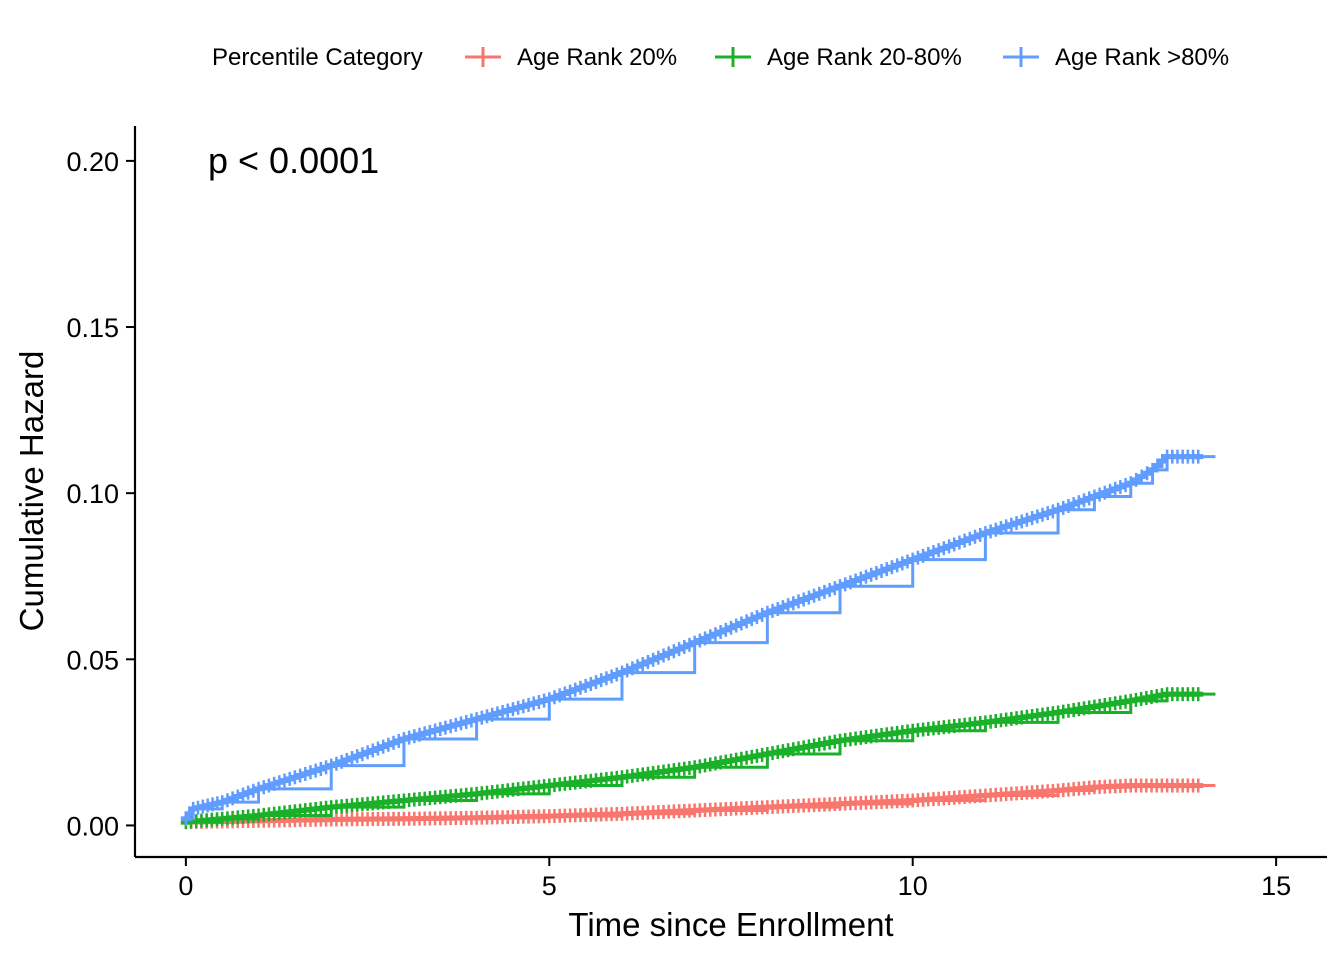  I want to click on legend-title: Percentile Category, so click(317, 57).